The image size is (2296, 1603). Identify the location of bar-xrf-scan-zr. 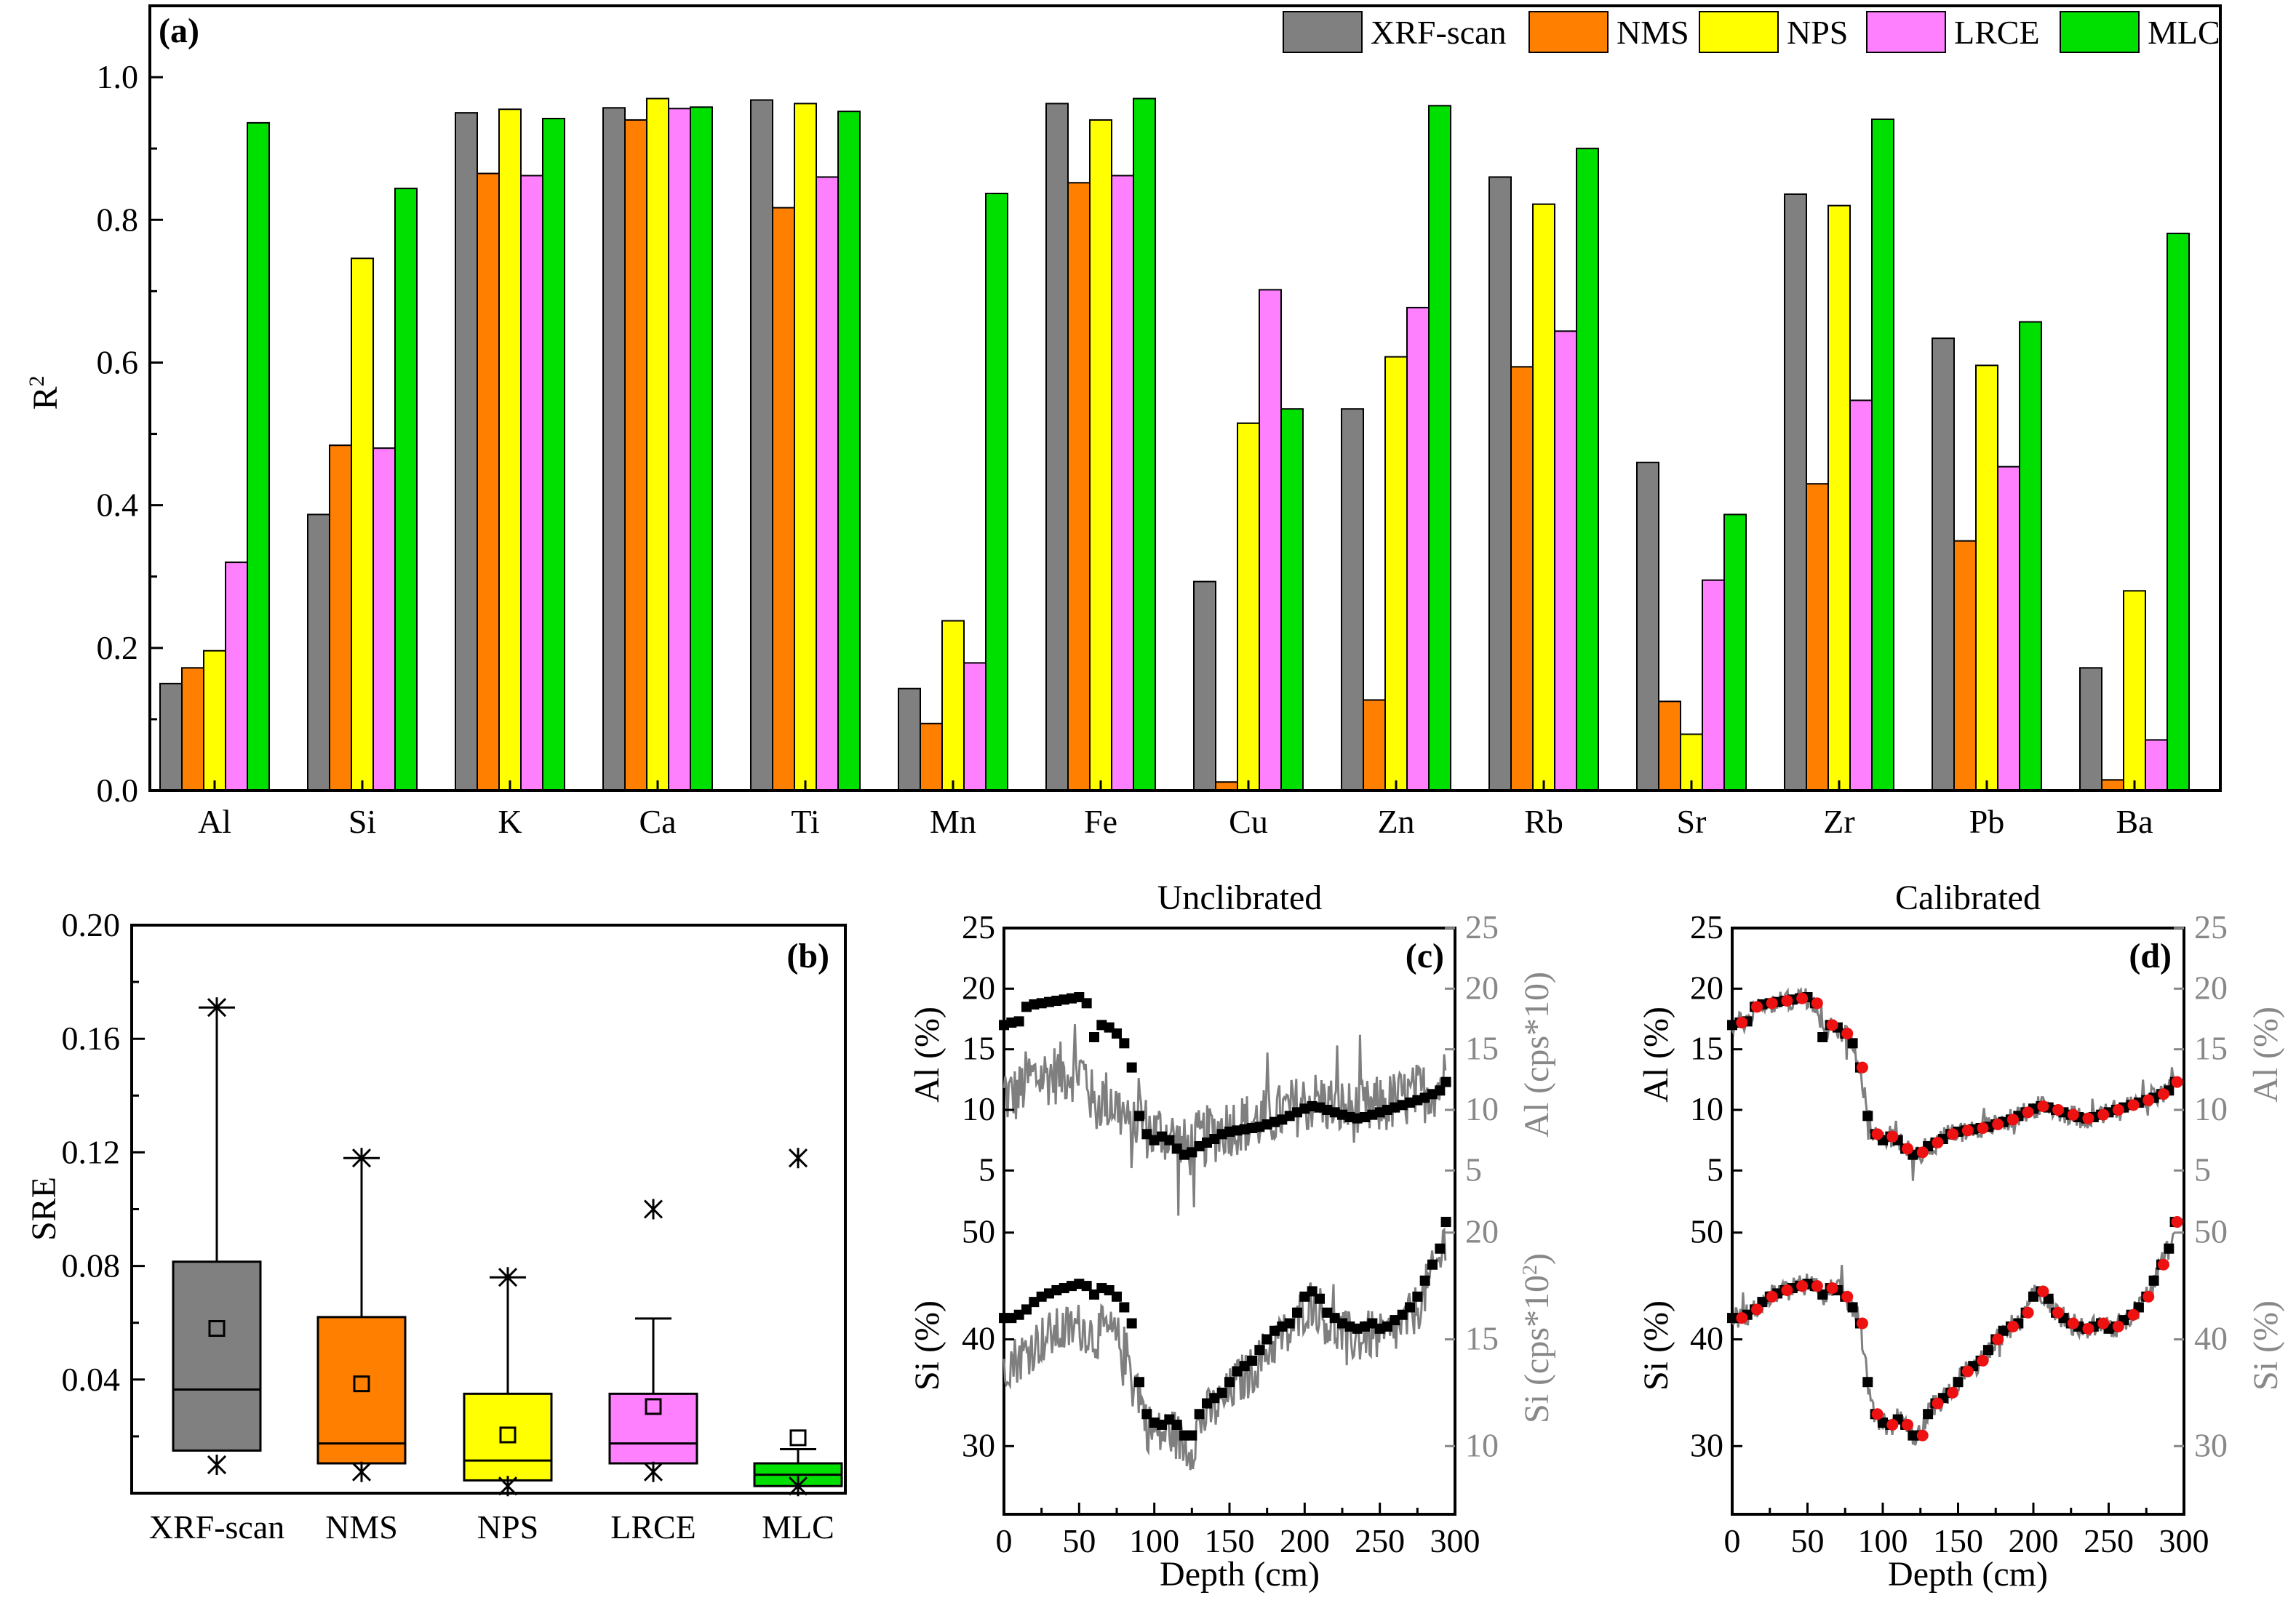
(1795, 492).